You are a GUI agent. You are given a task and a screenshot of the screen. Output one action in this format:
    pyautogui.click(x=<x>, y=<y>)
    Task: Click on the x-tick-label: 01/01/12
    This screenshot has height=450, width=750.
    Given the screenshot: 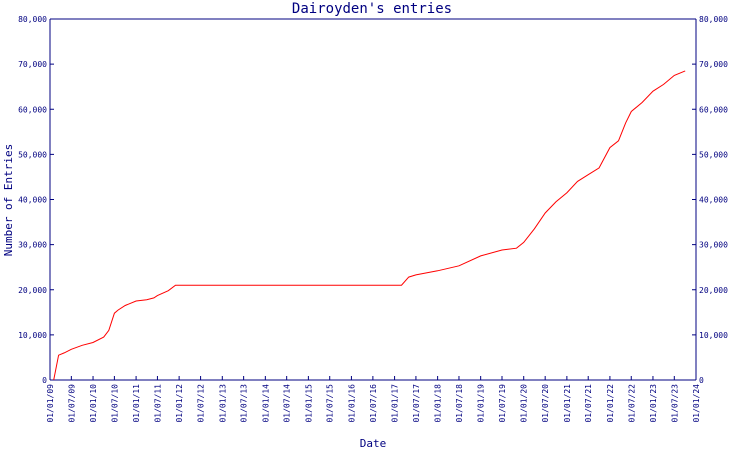 What is the action you would take?
    pyautogui.click(x=179, y=403)
    